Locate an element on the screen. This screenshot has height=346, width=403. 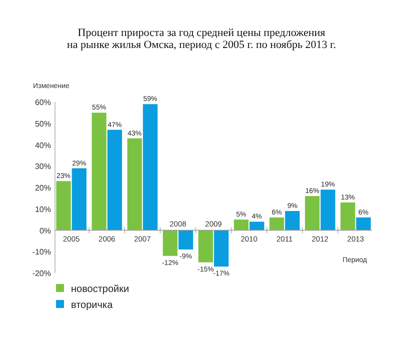
legend-label: вторичка is located at coordinates (92, 305).